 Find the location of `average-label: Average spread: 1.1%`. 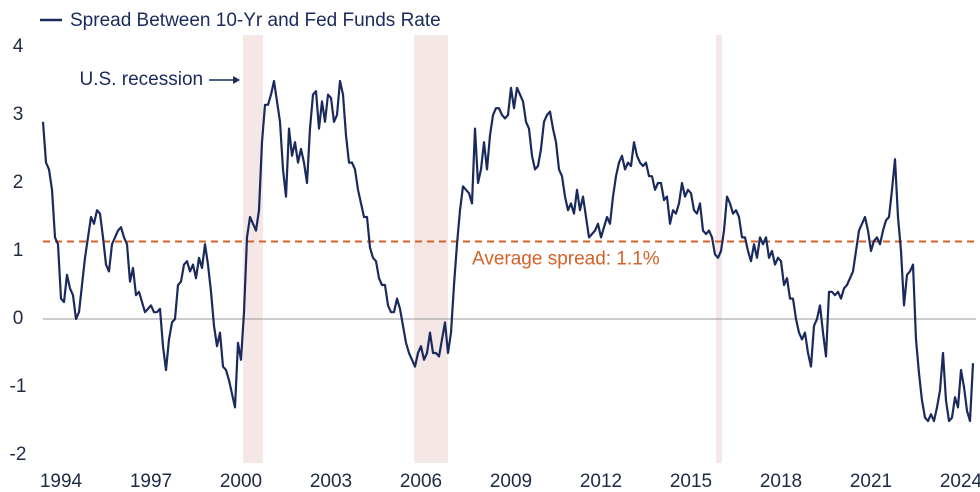

average-label: Average spread: 1.1% is located at coordinates (566, 258).